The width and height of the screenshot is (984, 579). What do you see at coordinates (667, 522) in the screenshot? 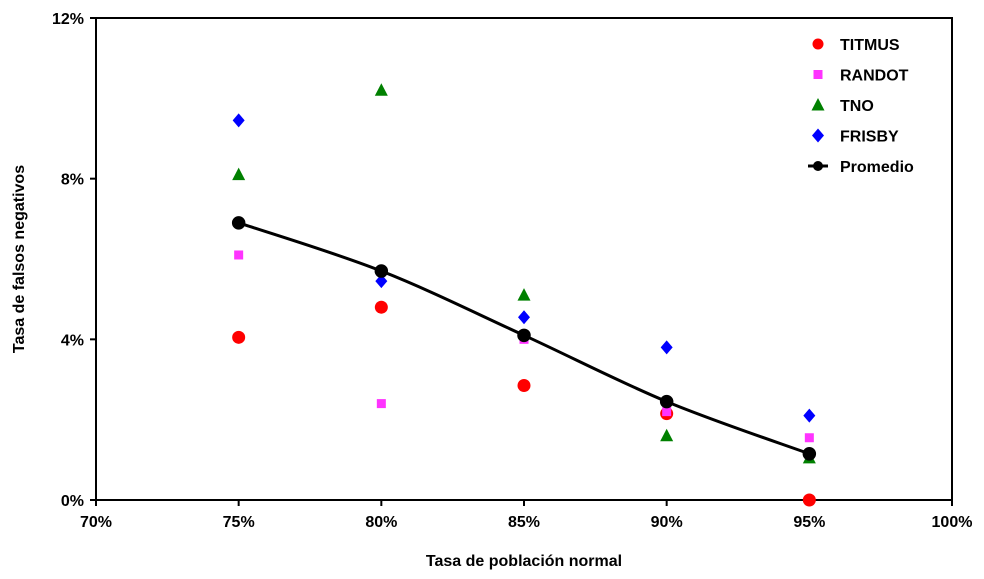
I see `x-tick-label: 90%` at bounding box center [667, 522].